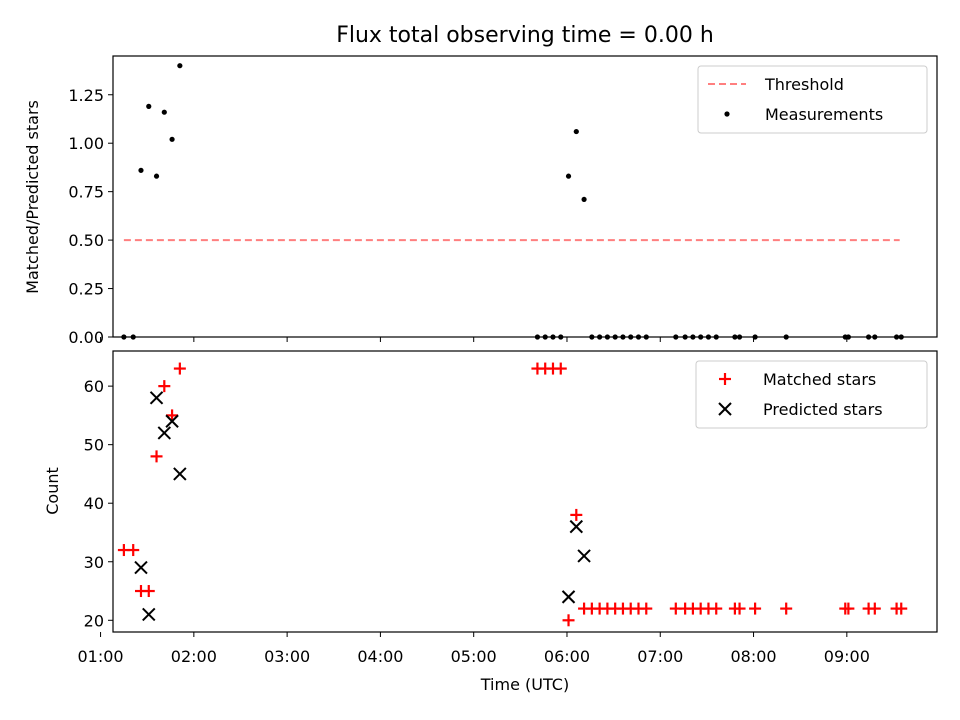 Image resolution: width=960 pixels, height=720 pixels. Describe the element at coordinates (847, 656) in the screenshot. I see `x-tick-label: 09:00` at that location.